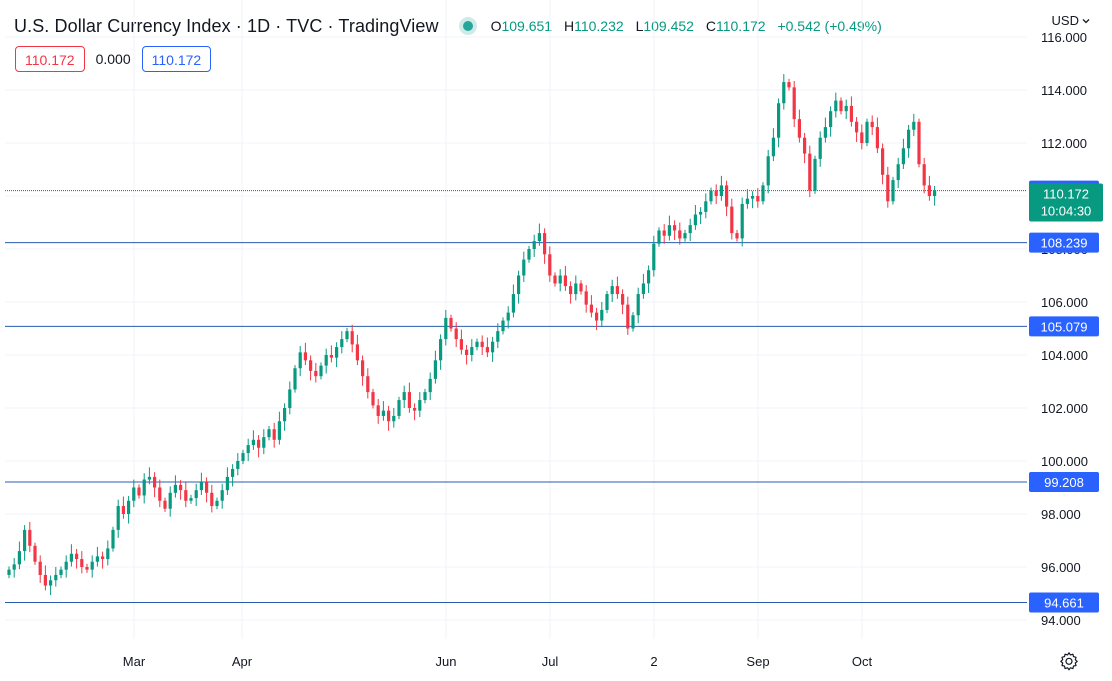 This screenshot has height=681, width=1112. Describe the element at coordinates (1071, 20) in the screenshot. I see `currency-selector: USD` at that location.